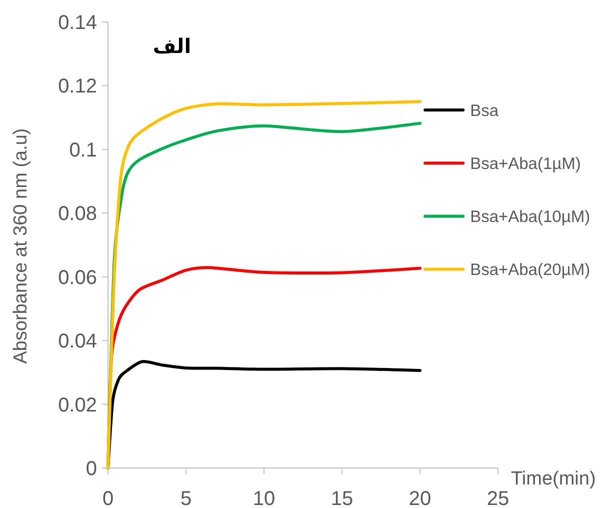 The width and height of the screenshot is (601, 508). Describe the element at coordinates (172, 46) in the screenshot. I see `text: الف` at that location.